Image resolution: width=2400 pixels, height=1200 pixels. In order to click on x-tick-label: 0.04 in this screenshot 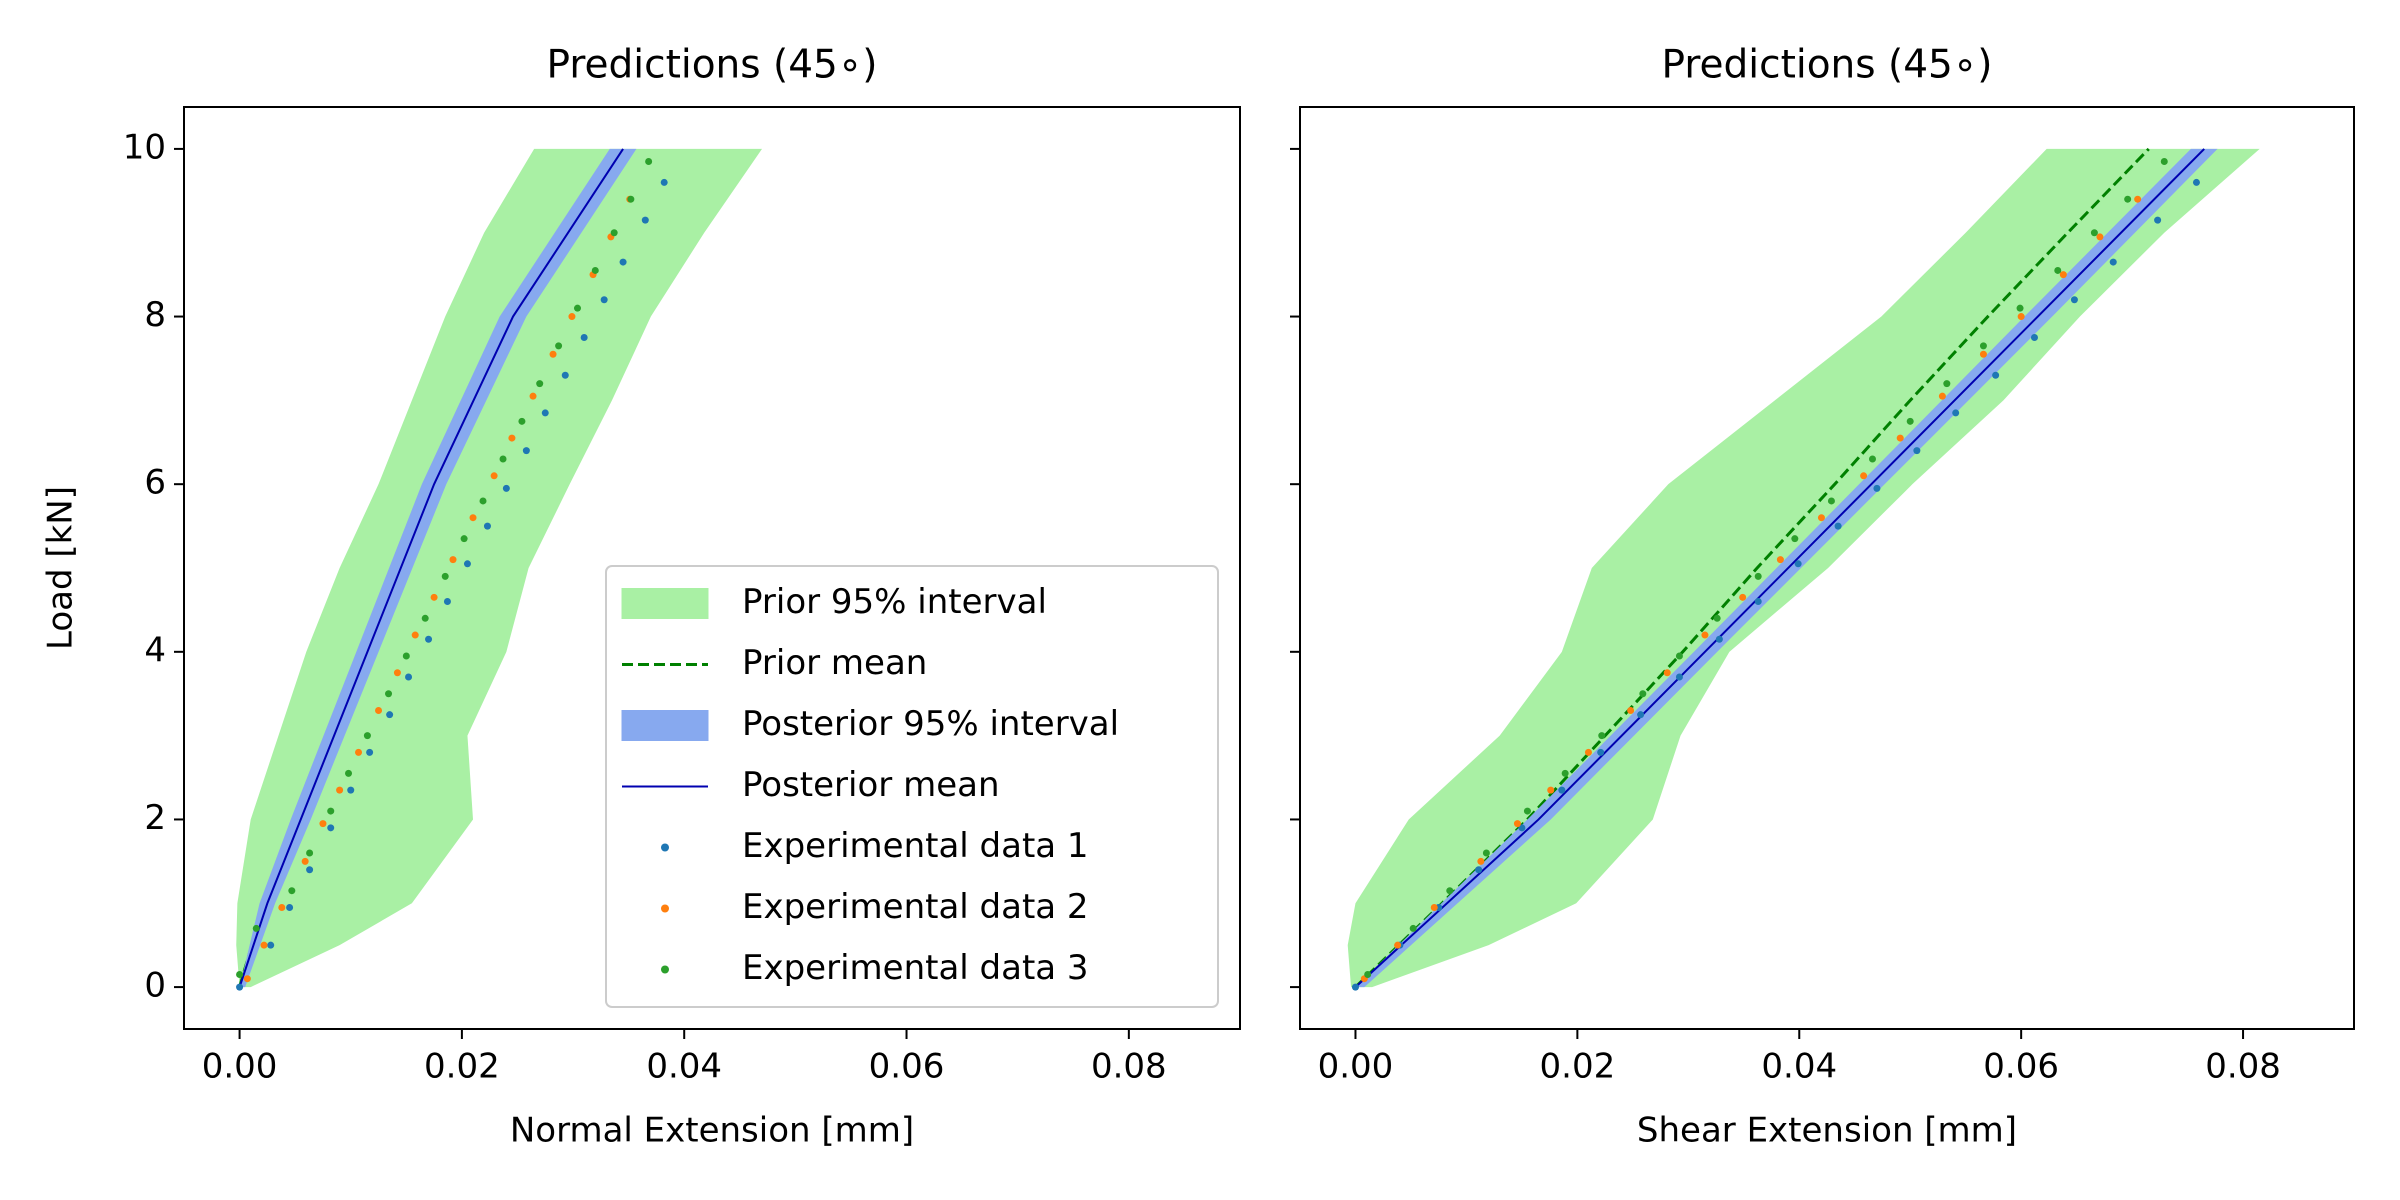, I will do `click(1799, 1067)`.